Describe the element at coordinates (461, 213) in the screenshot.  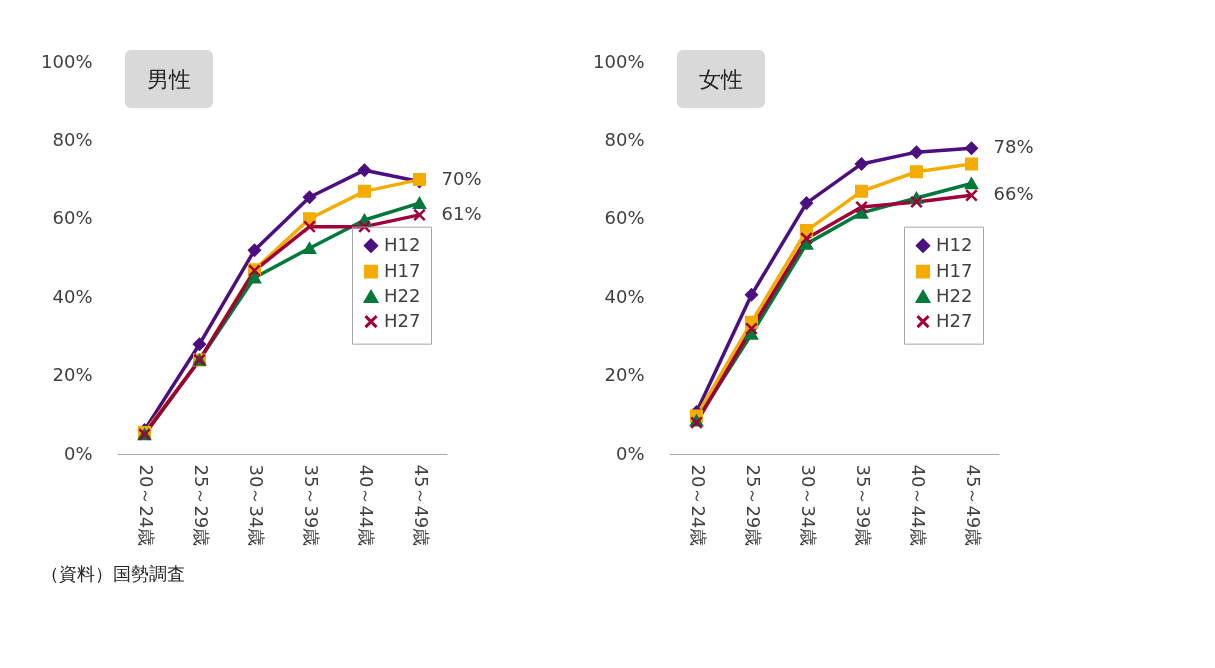
I see `annotation: 61%` at that location.